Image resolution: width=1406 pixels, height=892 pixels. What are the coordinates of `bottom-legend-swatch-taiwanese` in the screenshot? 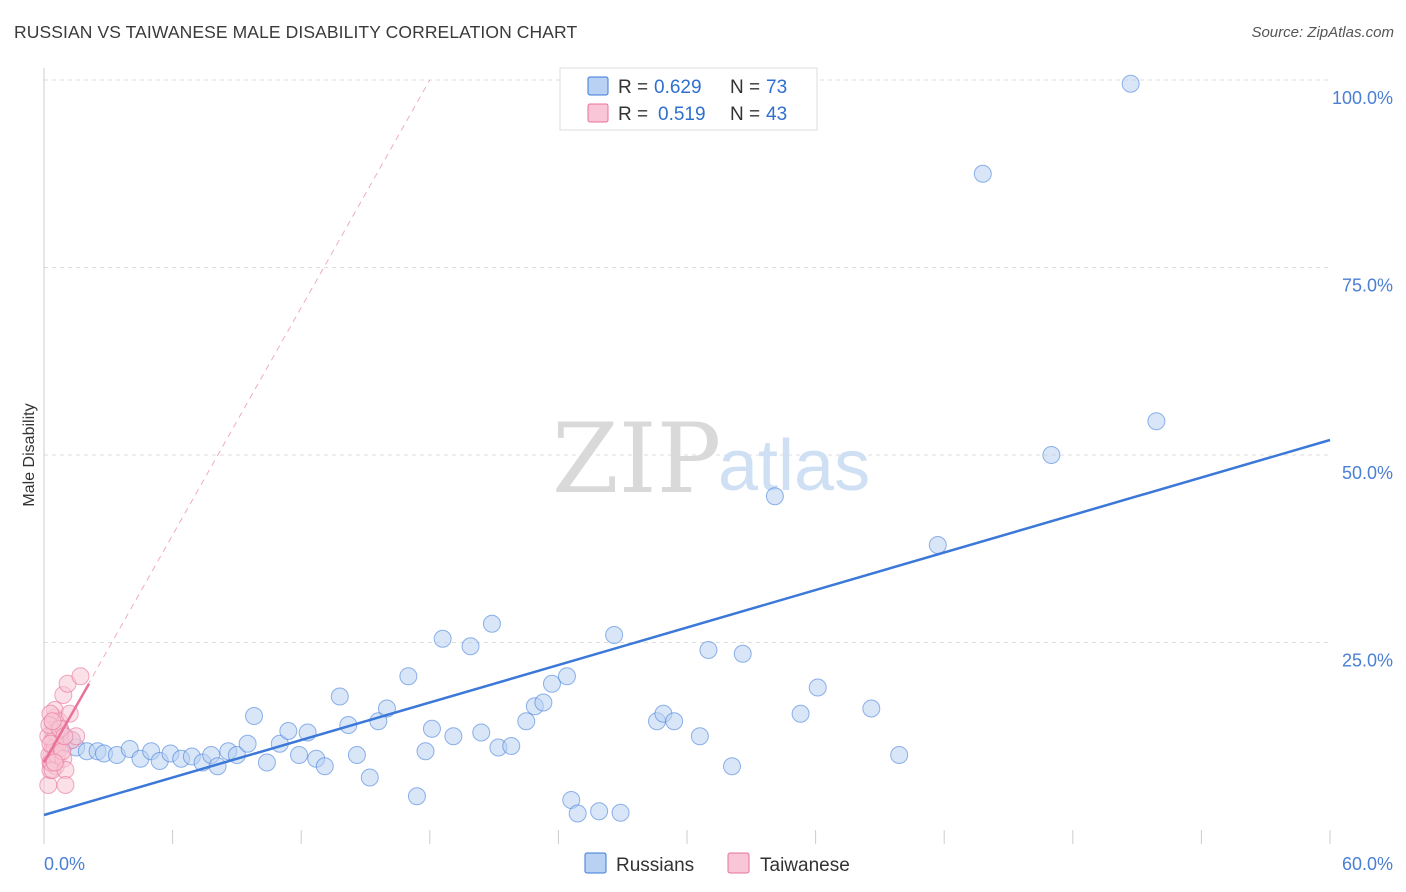 It's located at (738, 863).